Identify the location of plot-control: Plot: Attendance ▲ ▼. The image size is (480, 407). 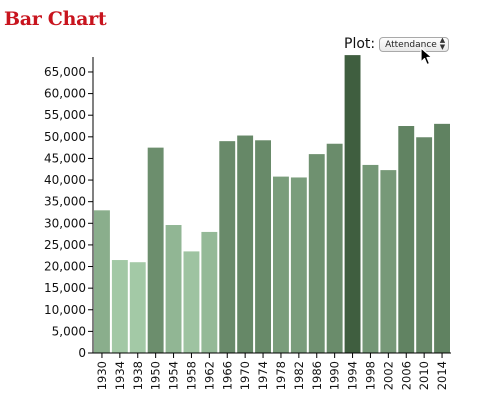
(397, 44).